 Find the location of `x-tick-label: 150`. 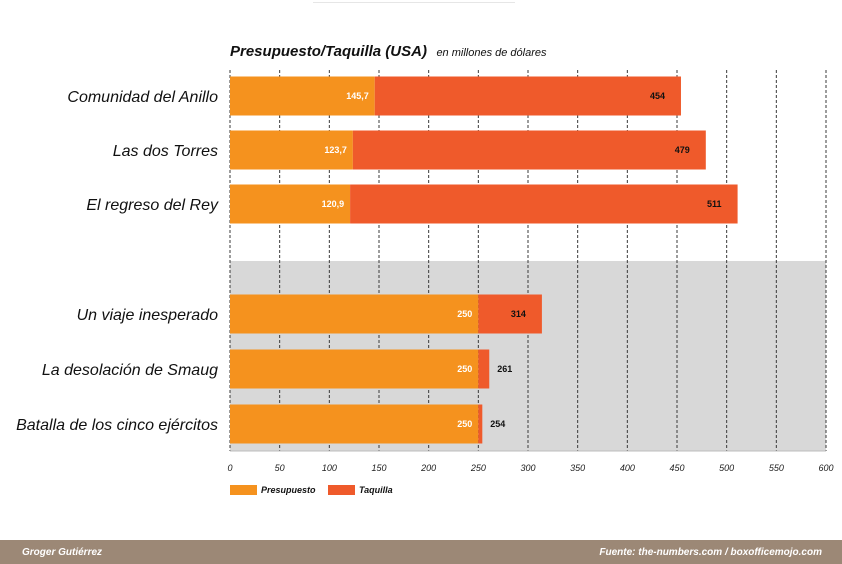

x-tick-label: 150 is located at coordinates (378, 468).